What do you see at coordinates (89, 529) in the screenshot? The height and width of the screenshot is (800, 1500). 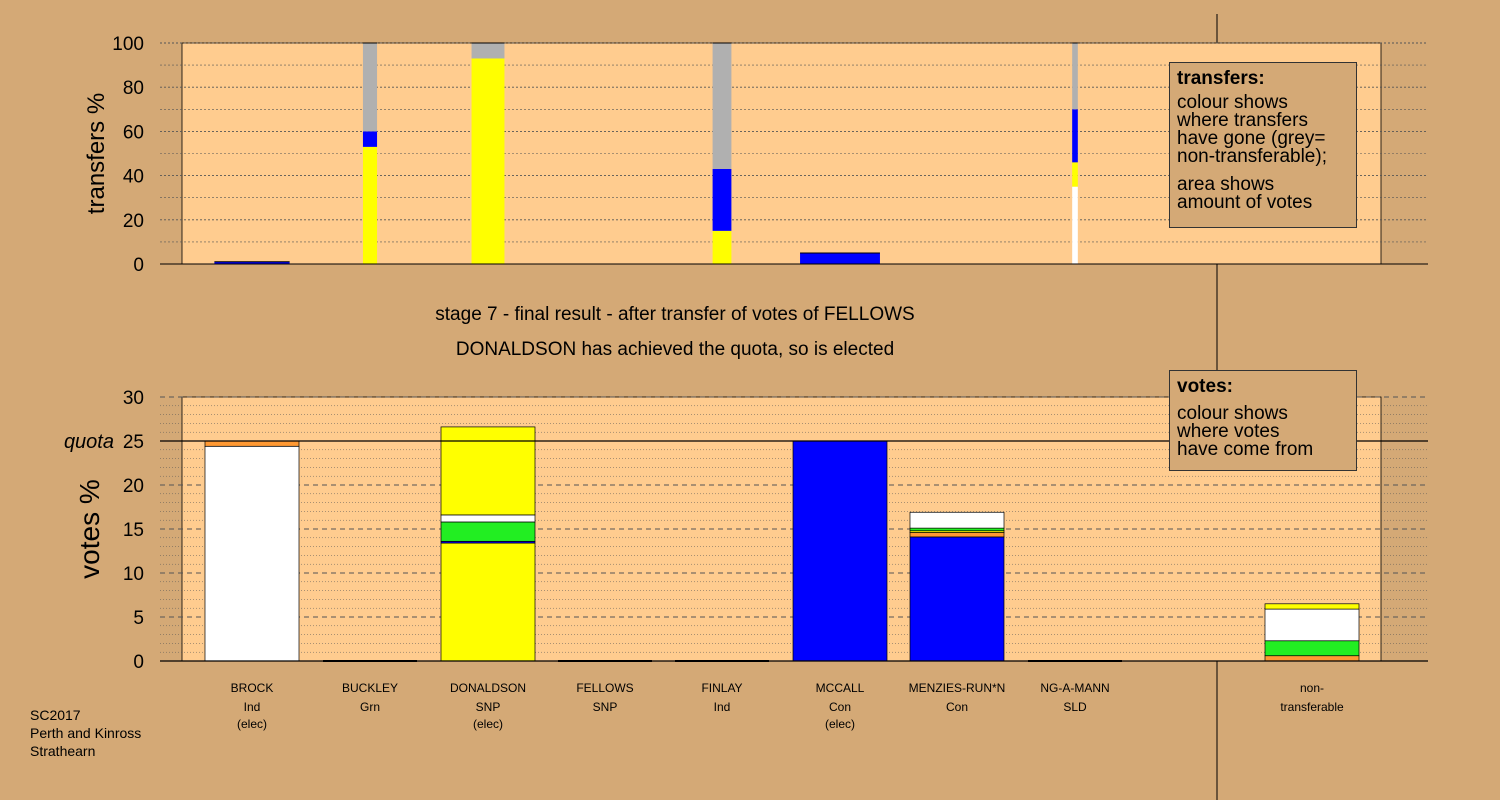 I see `votes-axis-label: votes %` at bounding box center [89, 529].